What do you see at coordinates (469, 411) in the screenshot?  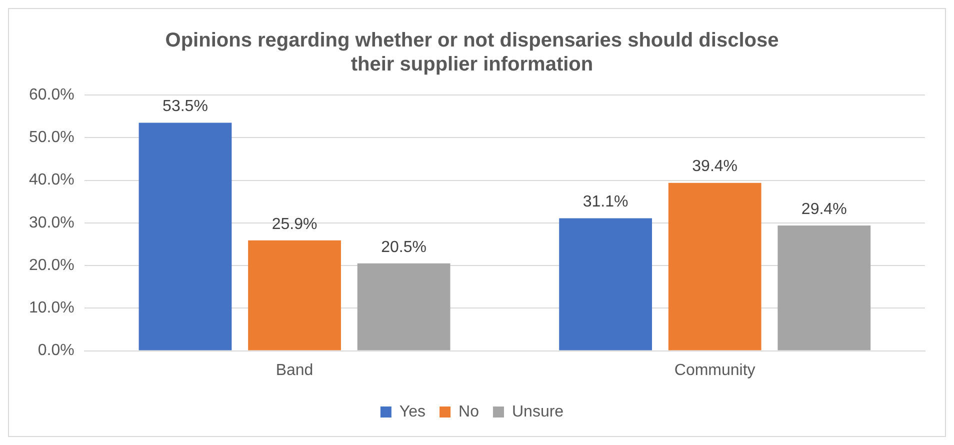 I see `legend-label: No` at bounding box center [469, 411].